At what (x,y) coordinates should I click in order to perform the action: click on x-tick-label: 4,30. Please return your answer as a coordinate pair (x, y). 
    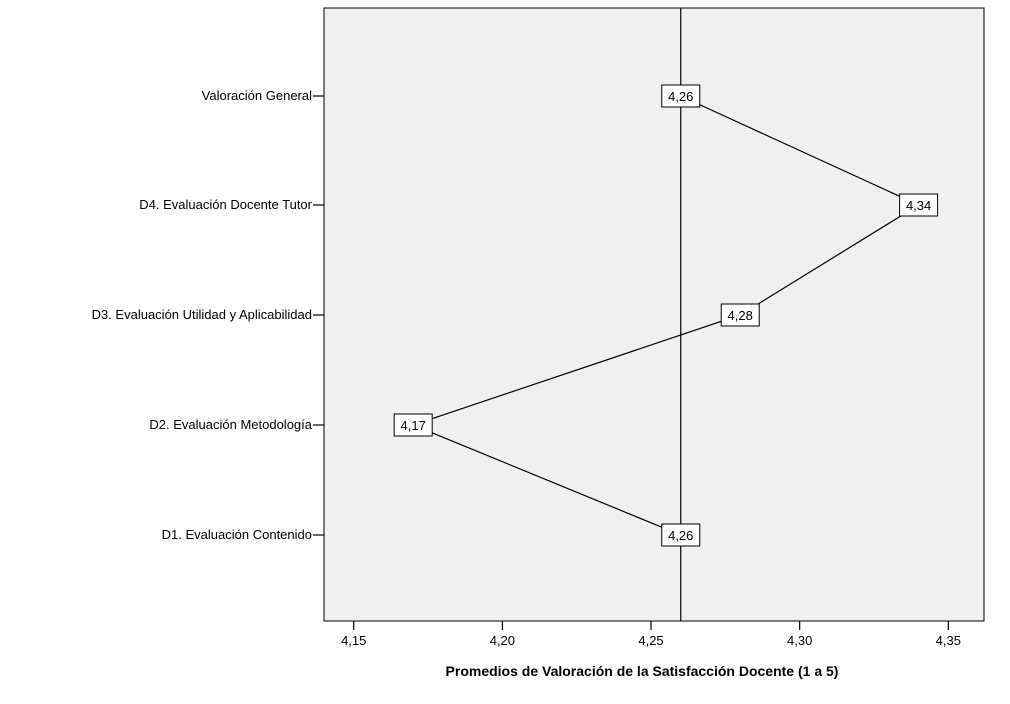
    Looking at the image, I should click on (799, 640).